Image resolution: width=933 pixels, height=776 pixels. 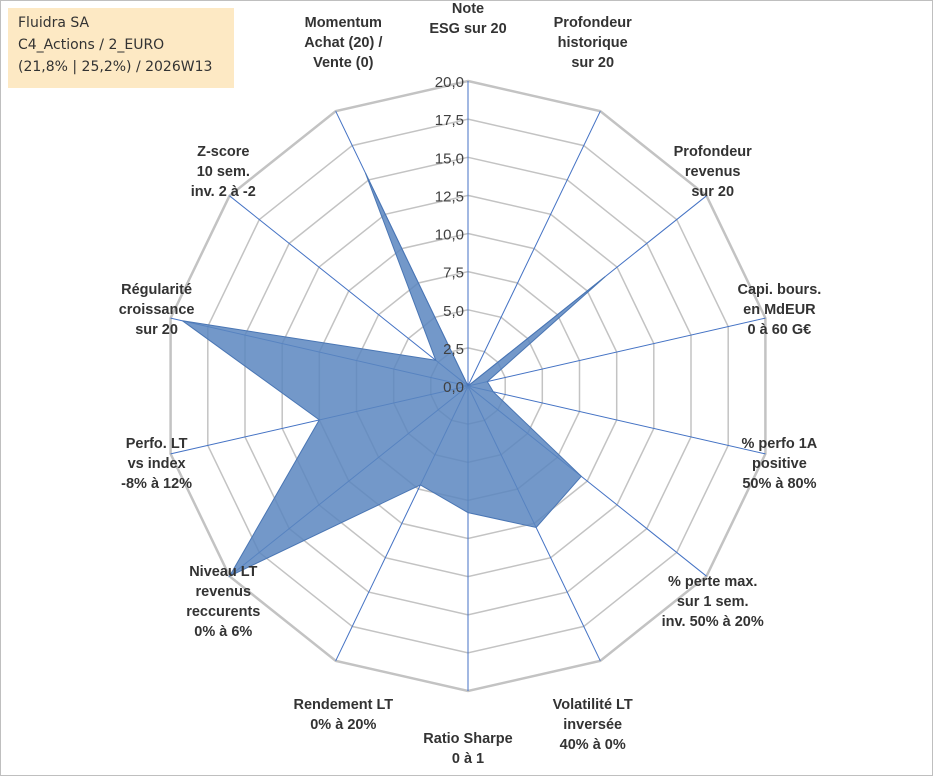 What do you see at coordinates (223, 602) in the screenshot?
I see `axis-label-9: Niveau LT revenus reccurents 0% à 6%` at bounding box center [223, 602].